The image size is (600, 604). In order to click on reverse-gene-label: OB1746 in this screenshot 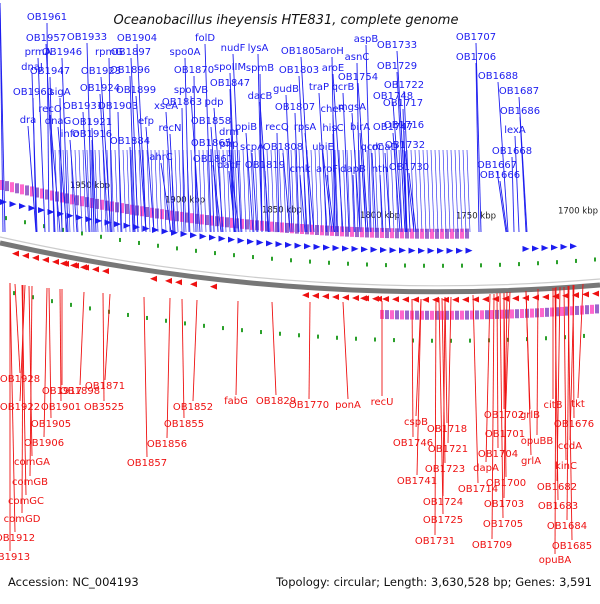, I will do `click(413, 443)`.